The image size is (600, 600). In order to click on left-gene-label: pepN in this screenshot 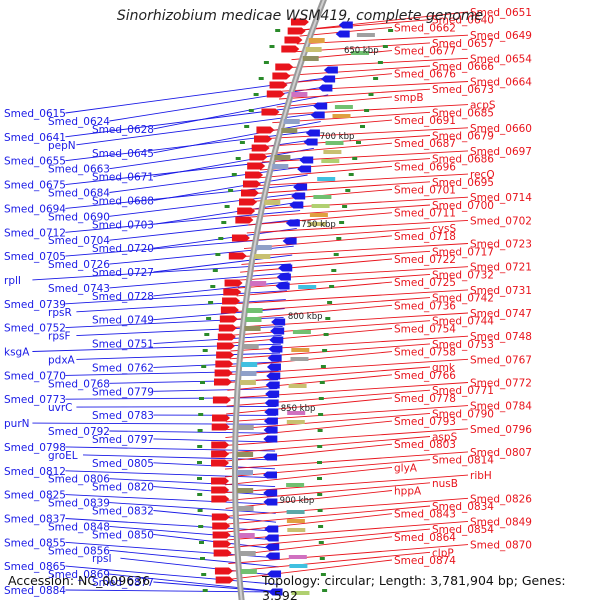, I will do `click(62, 146)`.